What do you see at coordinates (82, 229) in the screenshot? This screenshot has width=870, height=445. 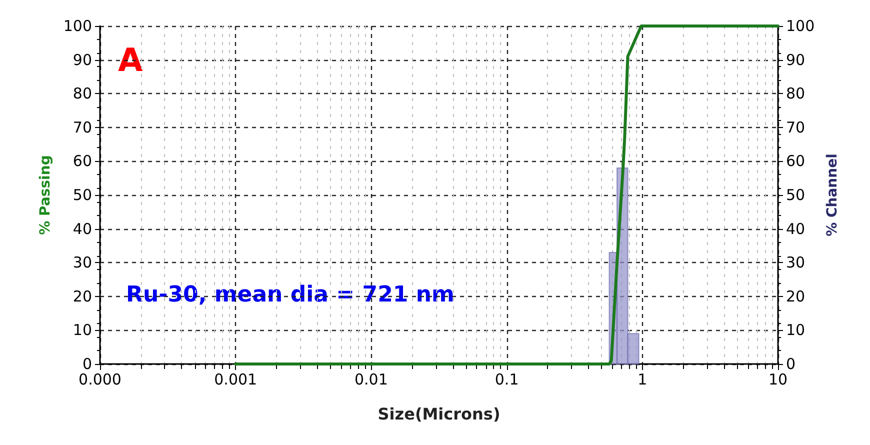 I see `y-tick-label: 40` at bounding box center [82, 229].